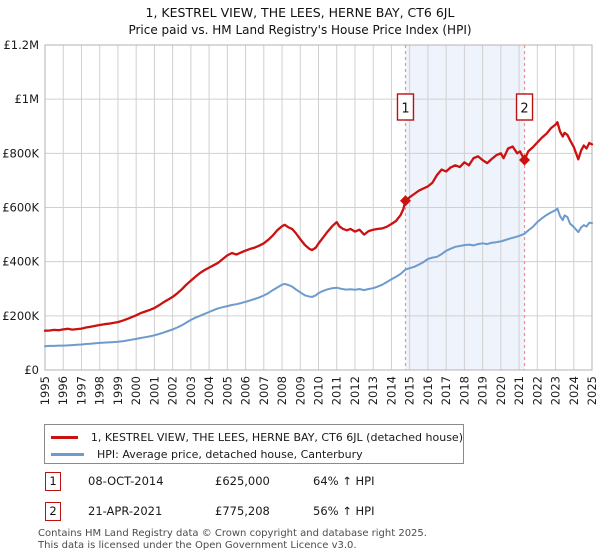  I want to click on x-axis-tick-label: 1996, so click(63, 390).